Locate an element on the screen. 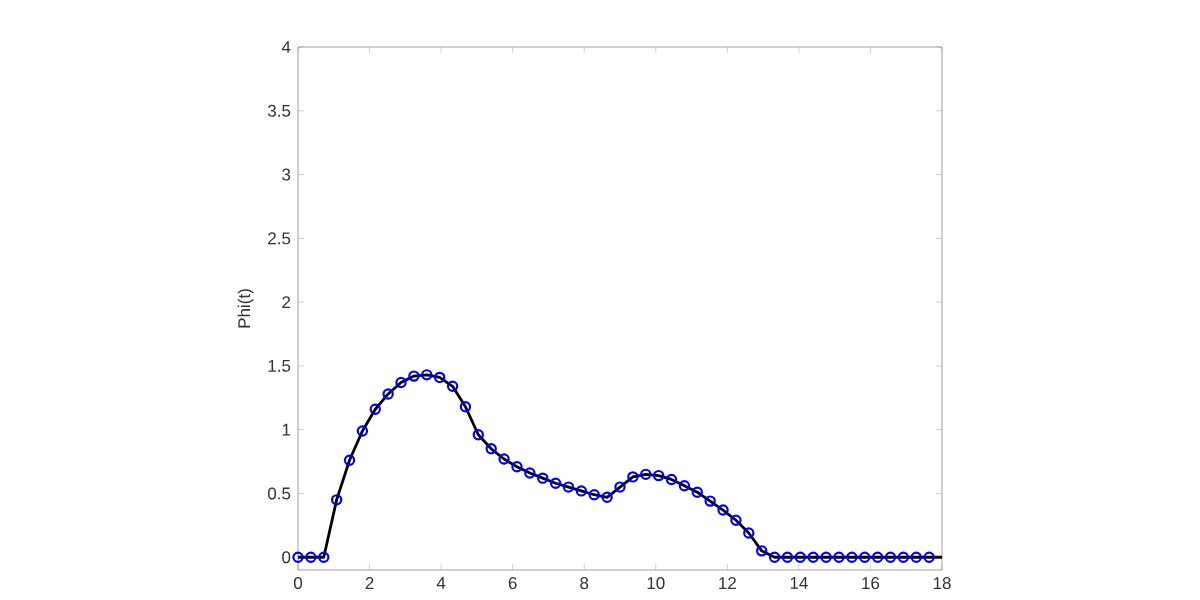 The image size is (1200, 600). y-tick-label: 2.5 is located at coordinates (279, 238).